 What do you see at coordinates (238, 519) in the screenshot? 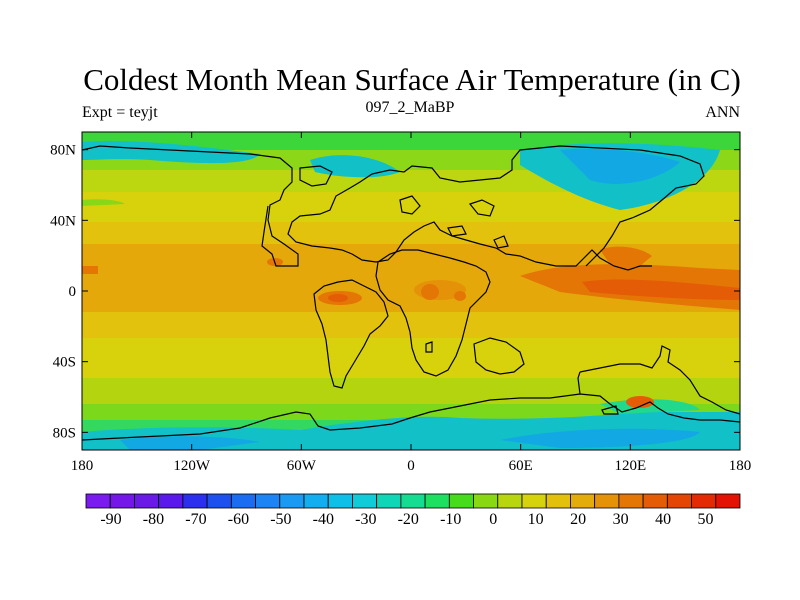
I see `colorbar-label: -60` at bounding box center [238, 519].